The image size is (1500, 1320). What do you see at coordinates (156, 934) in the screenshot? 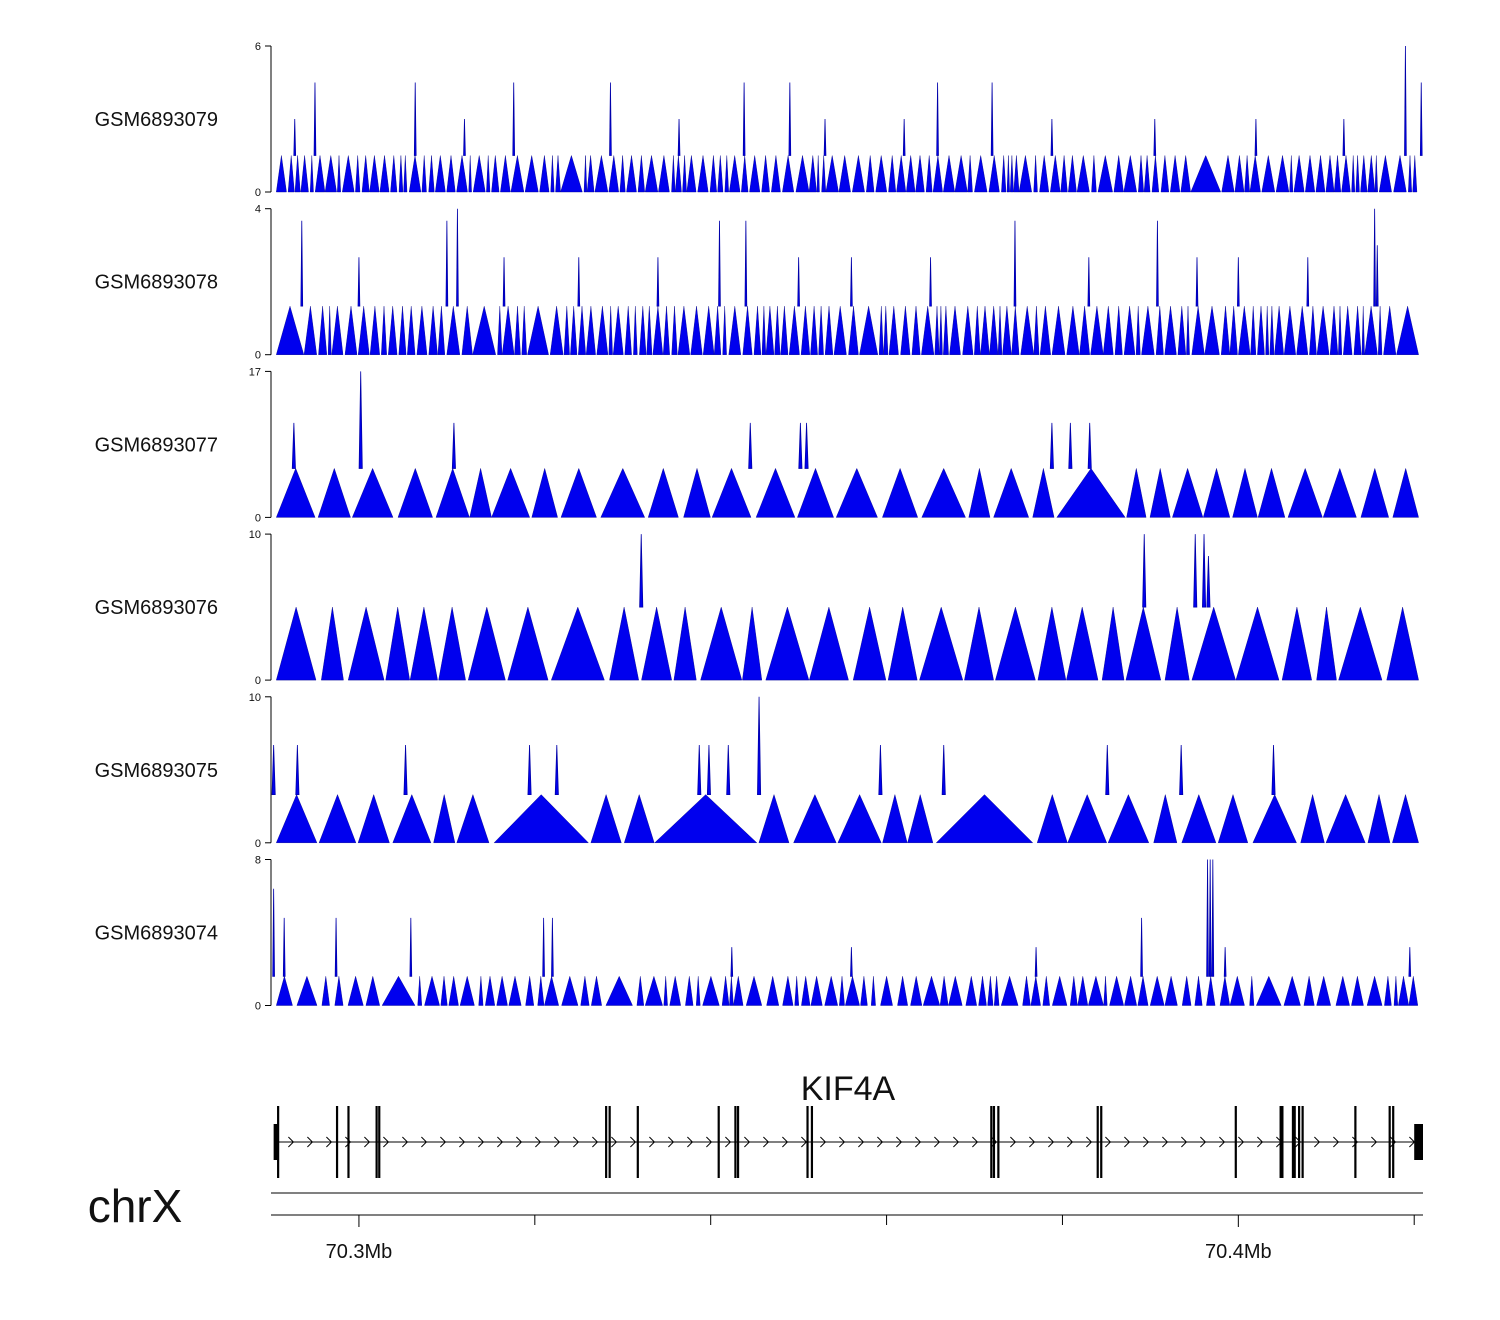
I see `track-label: GSM6893074` at bounding box center [156, 934].